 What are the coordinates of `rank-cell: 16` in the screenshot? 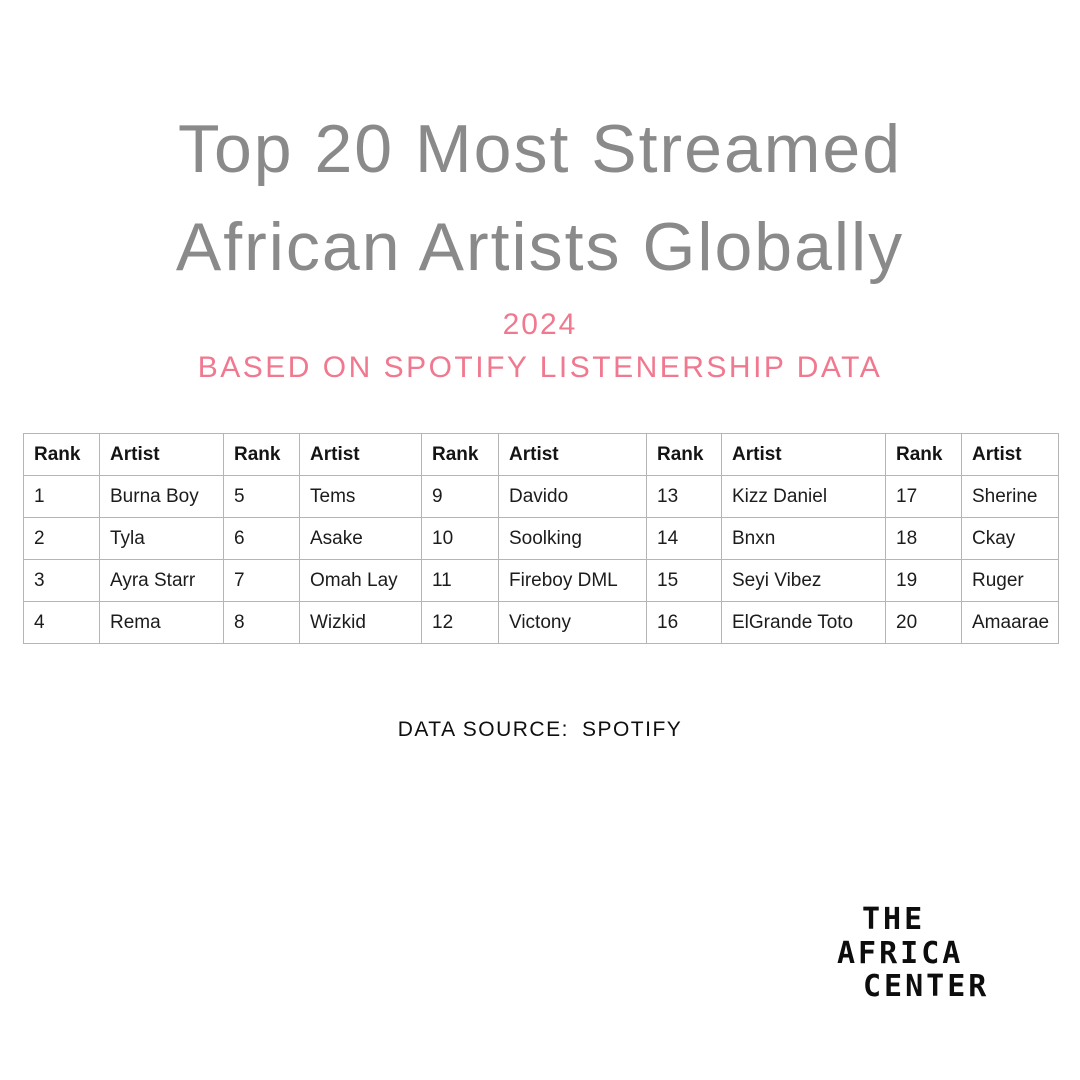 It's located at (684, 622).